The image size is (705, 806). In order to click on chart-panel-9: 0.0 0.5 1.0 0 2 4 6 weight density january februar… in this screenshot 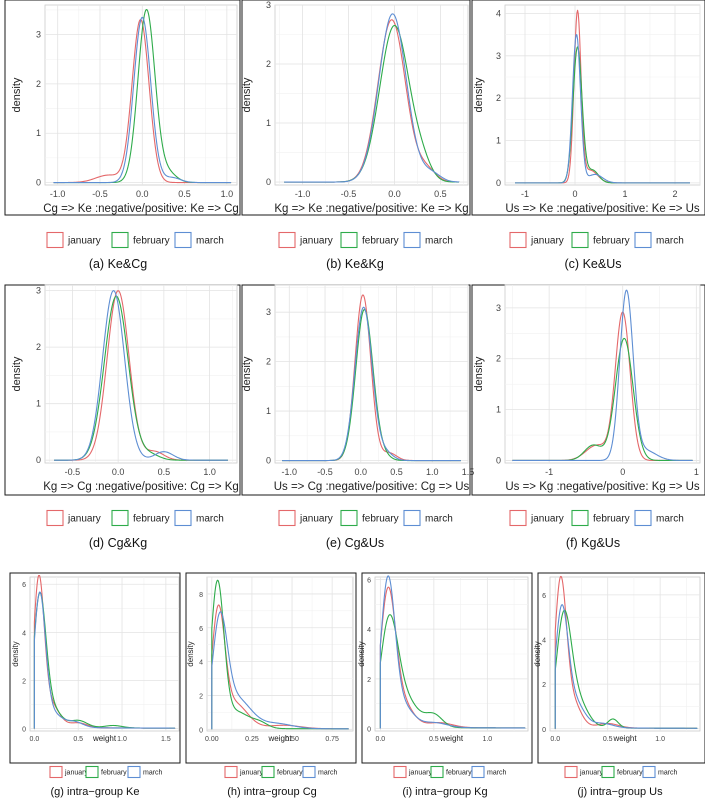, I will do `click(619, 685)`.